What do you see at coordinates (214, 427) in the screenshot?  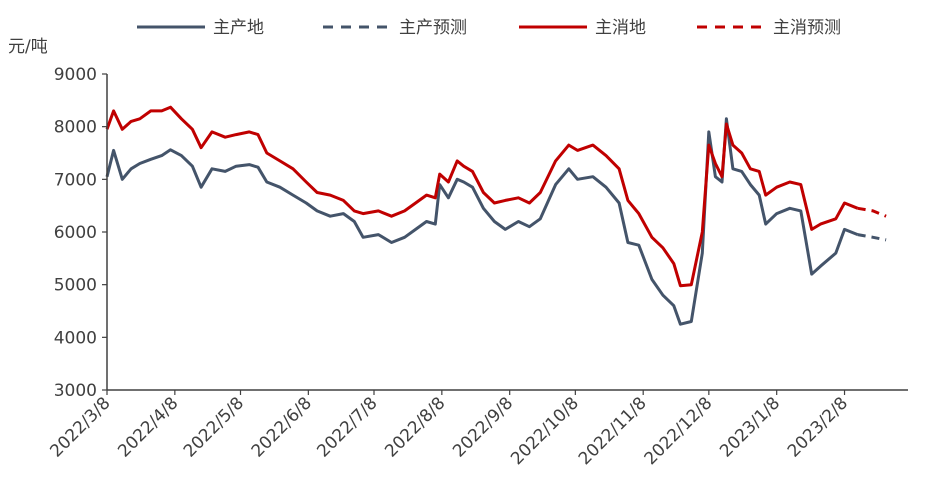 I see `x-tick-label: 2022/5/8` at bounding box center [214, 427].